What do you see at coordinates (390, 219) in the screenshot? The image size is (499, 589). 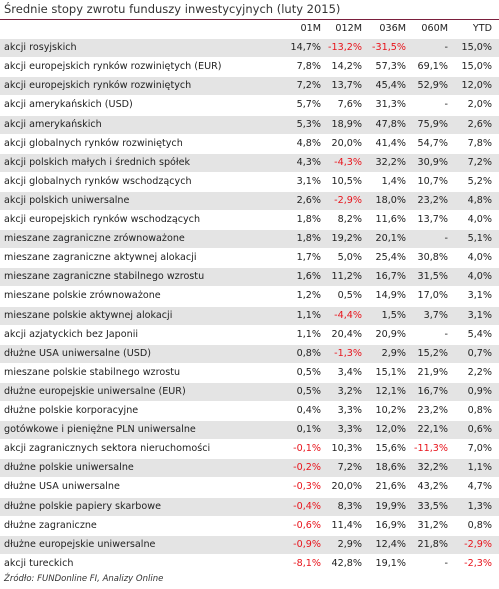 I see `value-cell: 11,6%` at bounding box center [390, 219].